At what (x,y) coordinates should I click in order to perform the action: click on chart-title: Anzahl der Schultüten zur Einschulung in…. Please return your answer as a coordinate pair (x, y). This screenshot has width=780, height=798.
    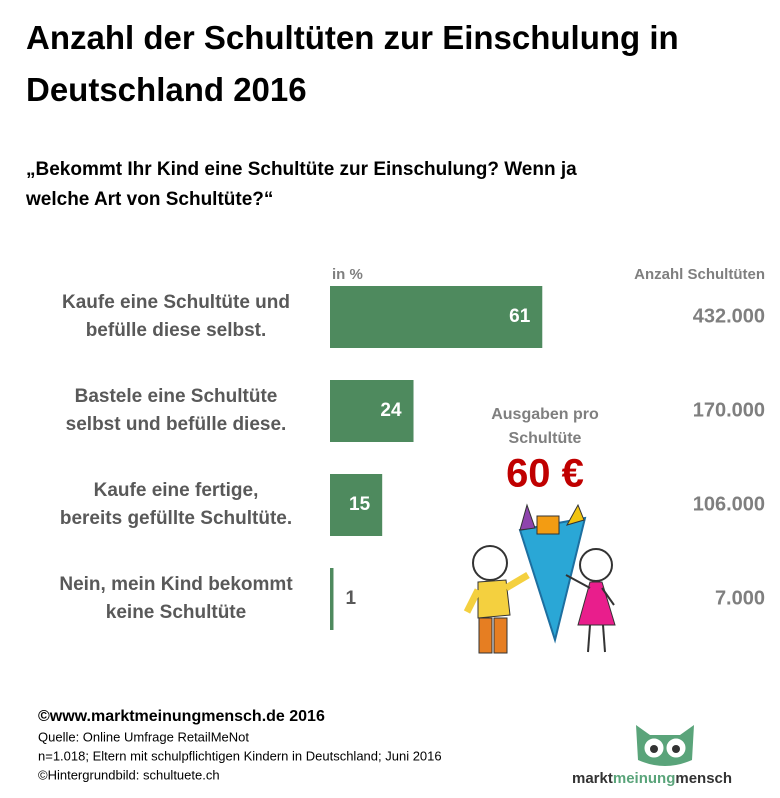
    Looking at the image, I should click on (352, 63).